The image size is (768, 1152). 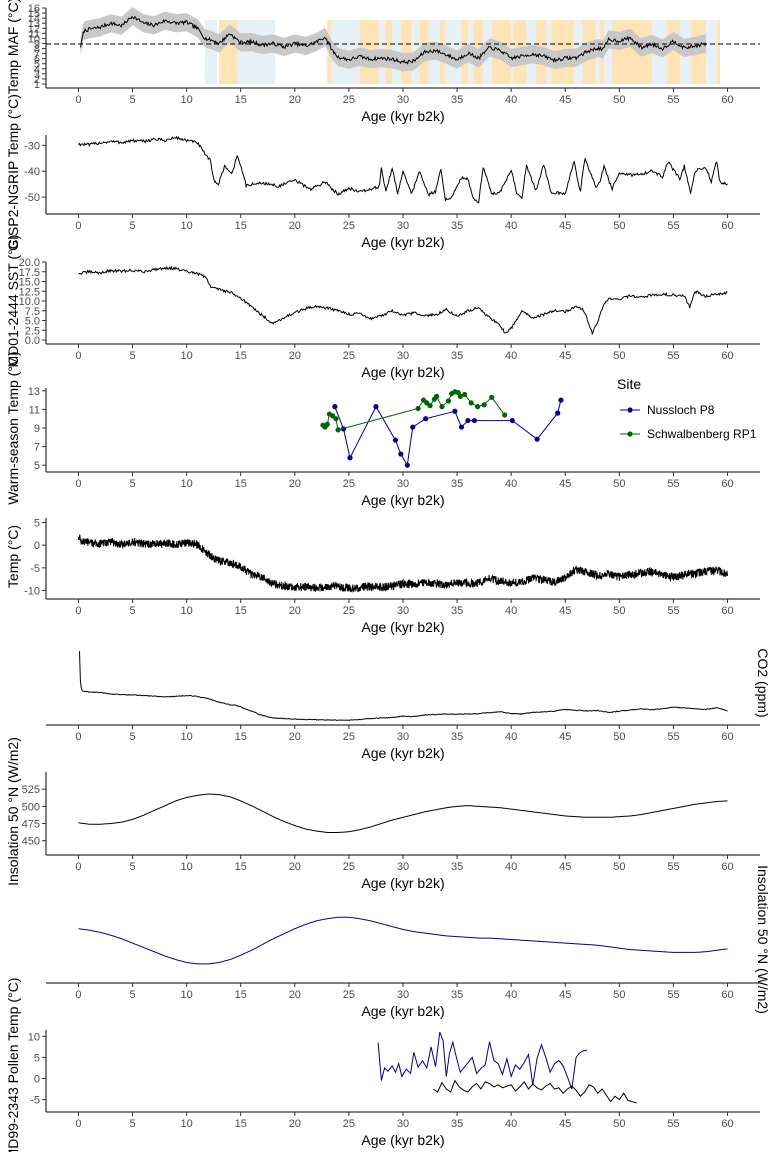 What do you see at coordinates (608, 52) in the screenshot?
I see `interstadial-band` at bounding box center [608, 52].